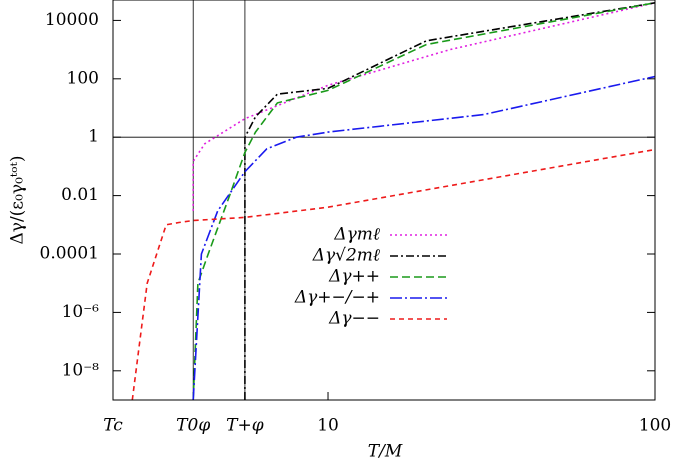  What do you see at coordinates (81, 312) in the screenshot?
I see `y-tick-label: 10⁻⁶` at bounding box center [81, 312].